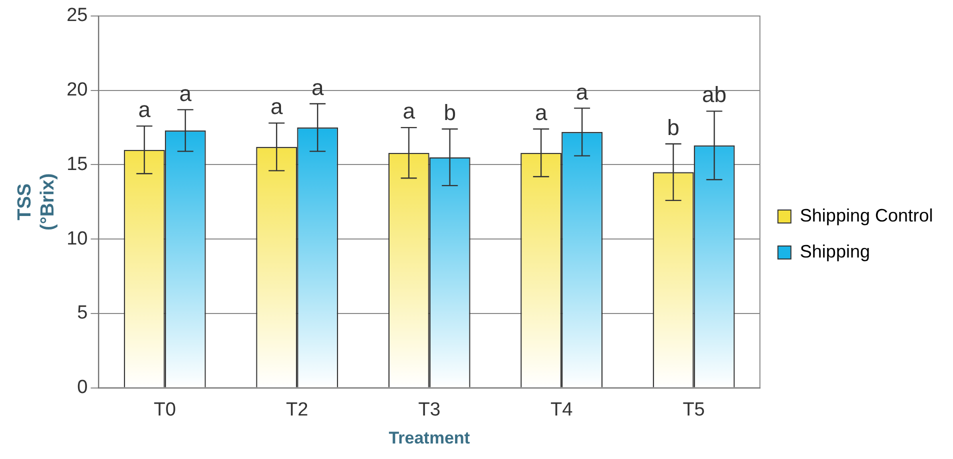  What do you see at coordinates (867, 215) in the screenshot?
I see `legend-label: Shipping Control` at bounding box center [867, 215].